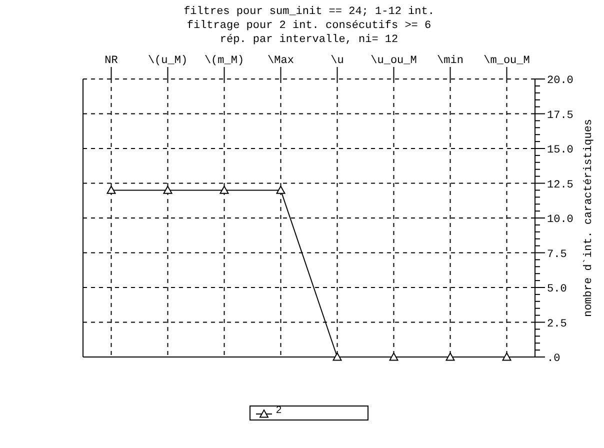 This screenshot has width=604, height=448. Describe the element at coordinates (309, 33) in the screenshot. I see `chart-subtitle: filtrage pour 2 int. consécutifs >= 6 rép. par intervalle, ni= 12` at that location.